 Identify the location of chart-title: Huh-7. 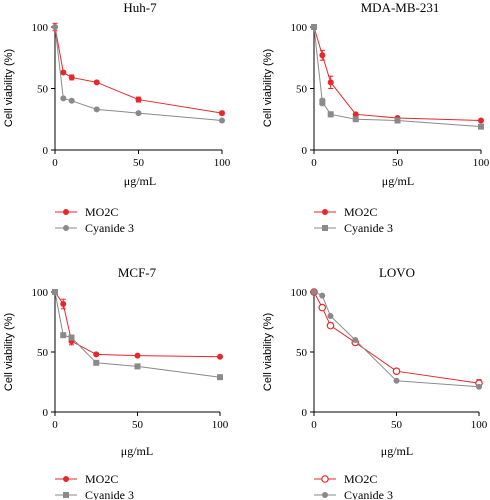
(140, 7).